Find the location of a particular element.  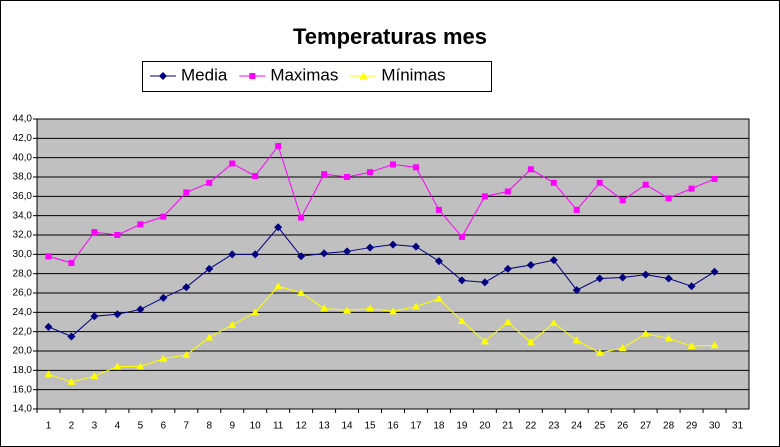

legend: Media Maximas Mínimas is located at coordinates (317, 76).